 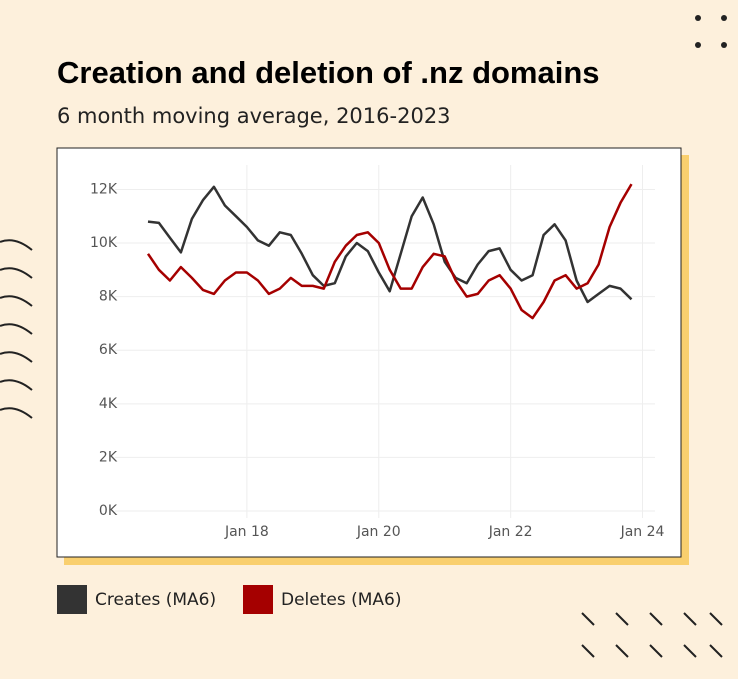 What do you see at coordinates (104, 243) in the screenshot?
I see `y-tick-label: 10K` at bounding box center [104, 243].